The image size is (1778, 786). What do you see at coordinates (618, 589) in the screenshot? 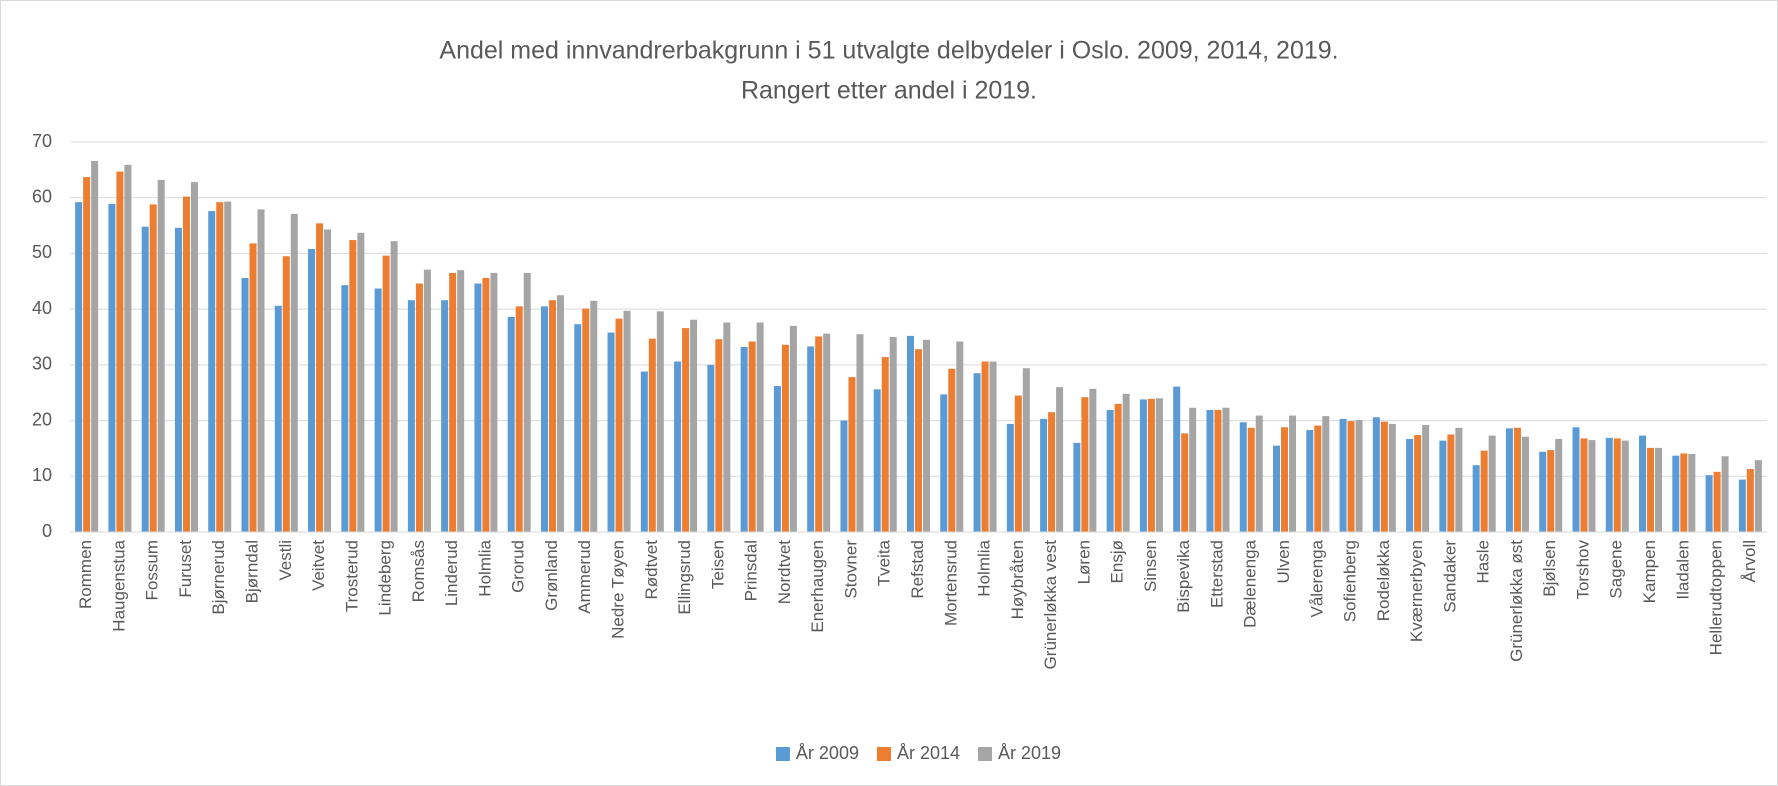
I see `x-tick-label: Nedre Tøyen` at bounding box center [618, 589].